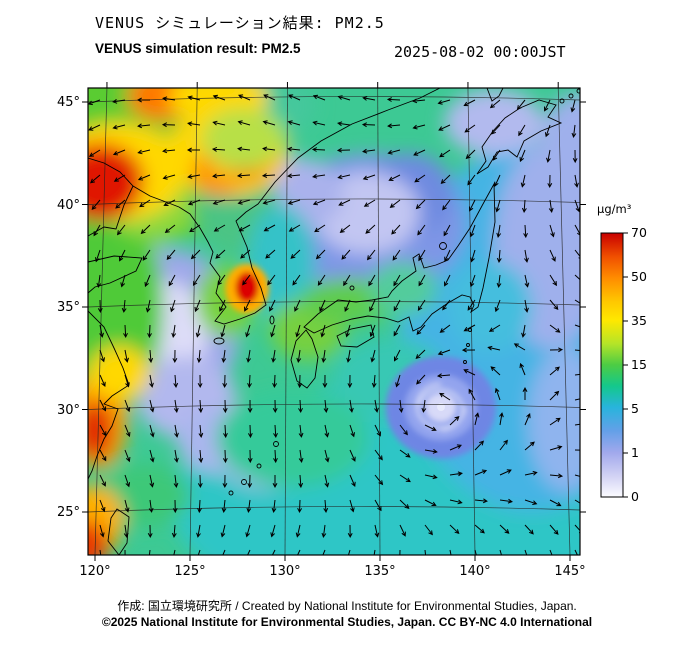 The height and width of the screenshot is (649, 700). What do you see at coordinates (304, 359) in the screenshot?
I see `coast-kyushu` at bounding box center [304, 359].